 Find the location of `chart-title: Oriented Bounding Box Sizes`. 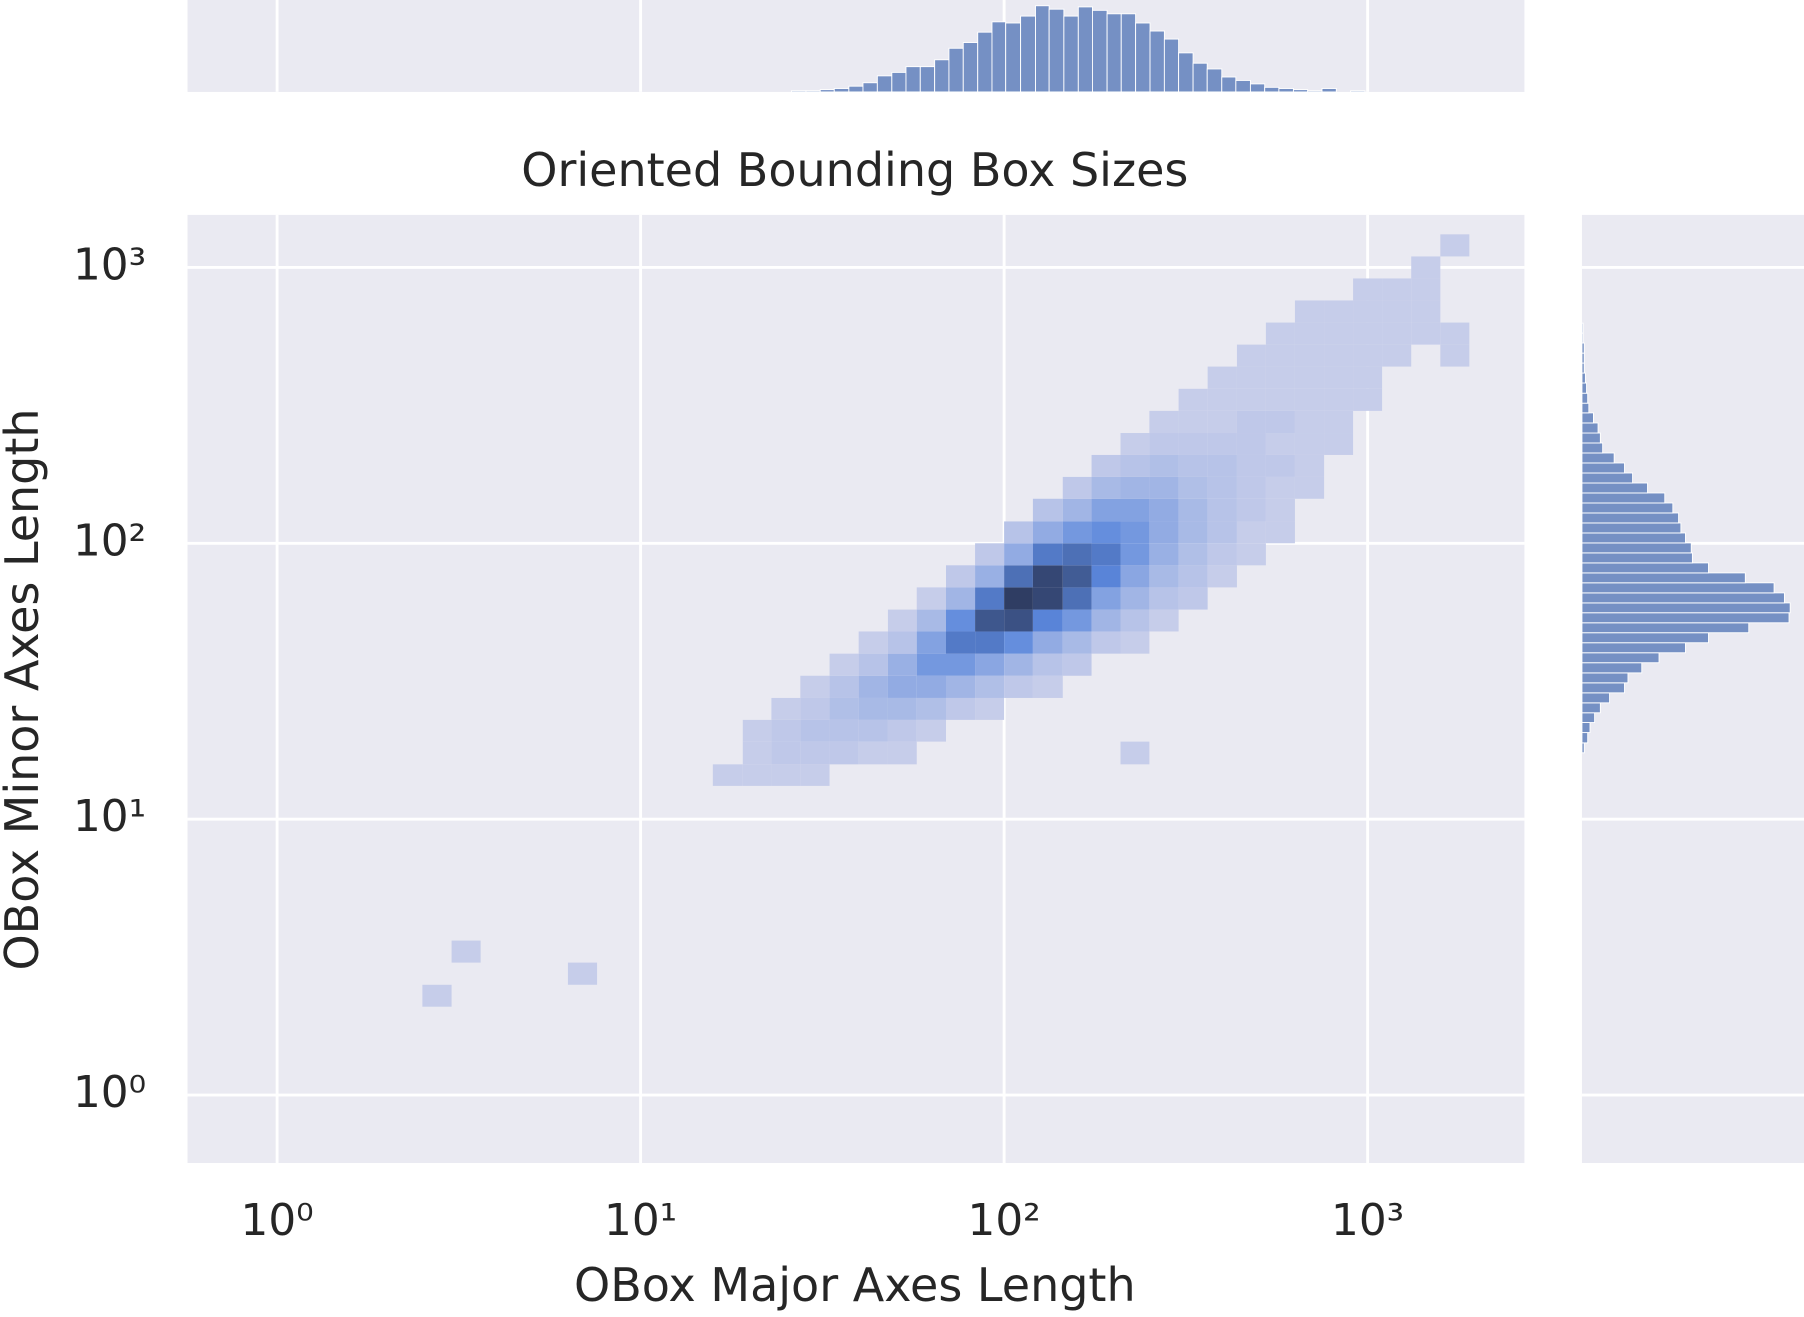

chart-title: Oriented Bounding Box Sizes is located at coordinates (854, 170).